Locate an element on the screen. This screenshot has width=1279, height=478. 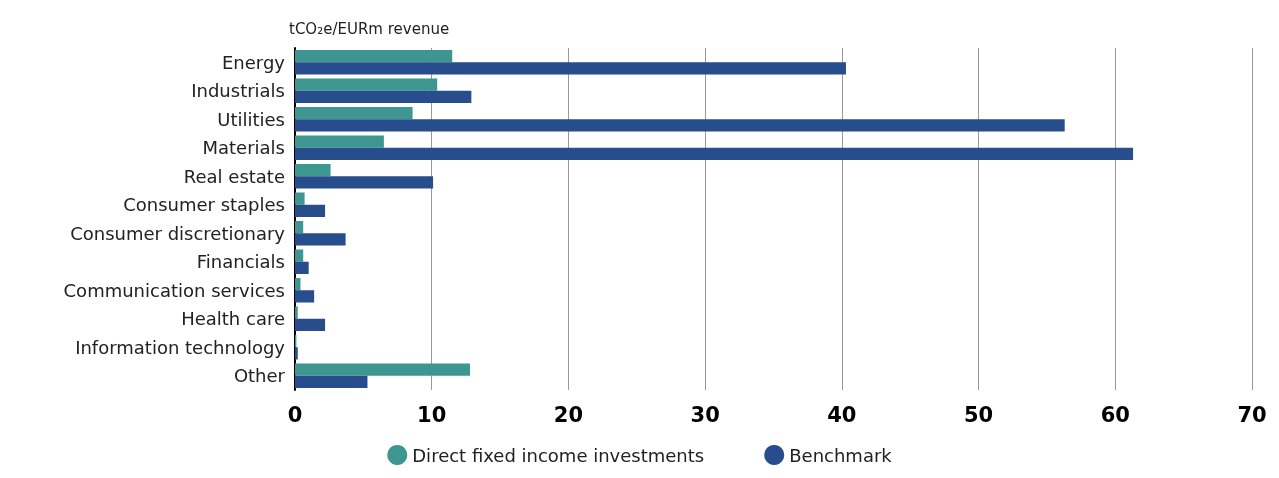
y-tick-label: Financials is located at coordinates (240, 262).